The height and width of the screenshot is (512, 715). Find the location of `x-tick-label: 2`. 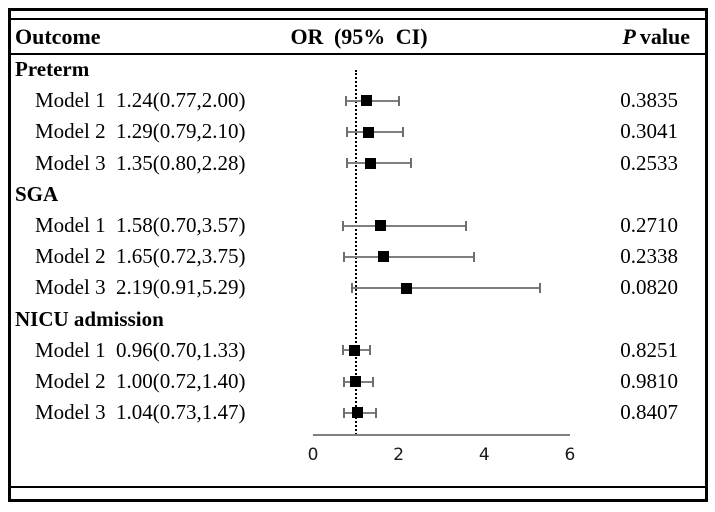

x-tick-label: 2 is located at coordinates (399, 455).